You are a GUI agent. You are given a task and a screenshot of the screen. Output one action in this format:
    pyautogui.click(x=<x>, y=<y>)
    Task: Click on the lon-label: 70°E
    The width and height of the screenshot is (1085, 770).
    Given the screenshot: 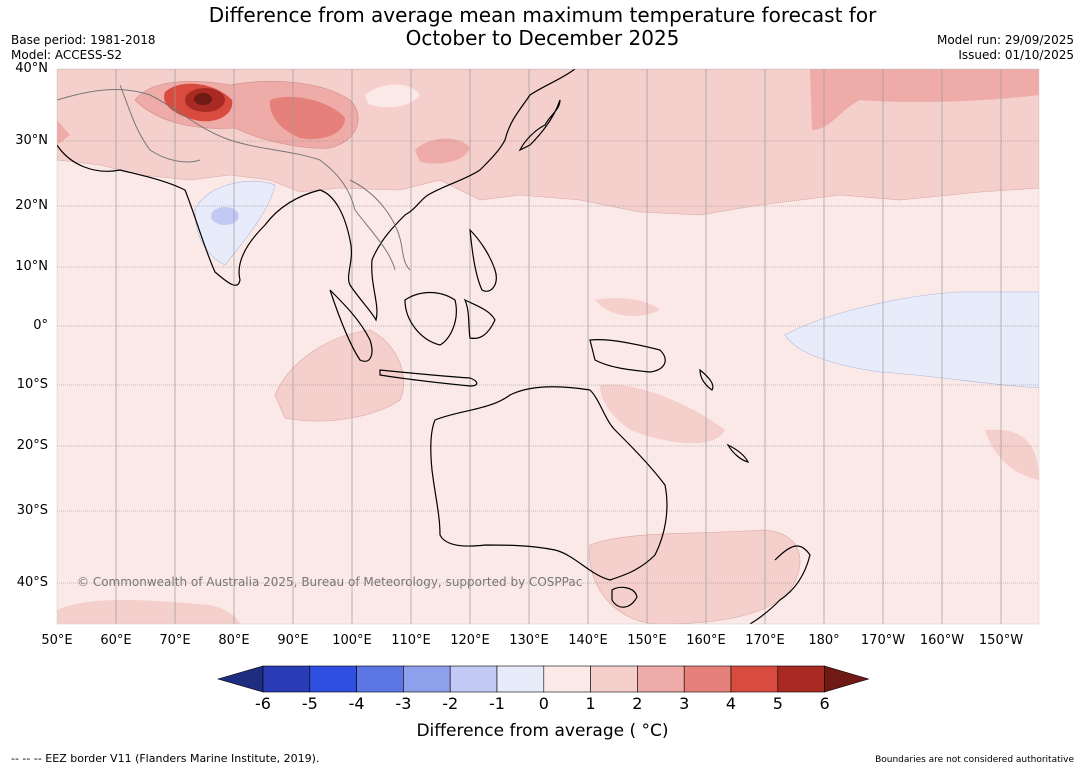 What is the action you would take?
    pyautogui.click(x=175, y=640)
    